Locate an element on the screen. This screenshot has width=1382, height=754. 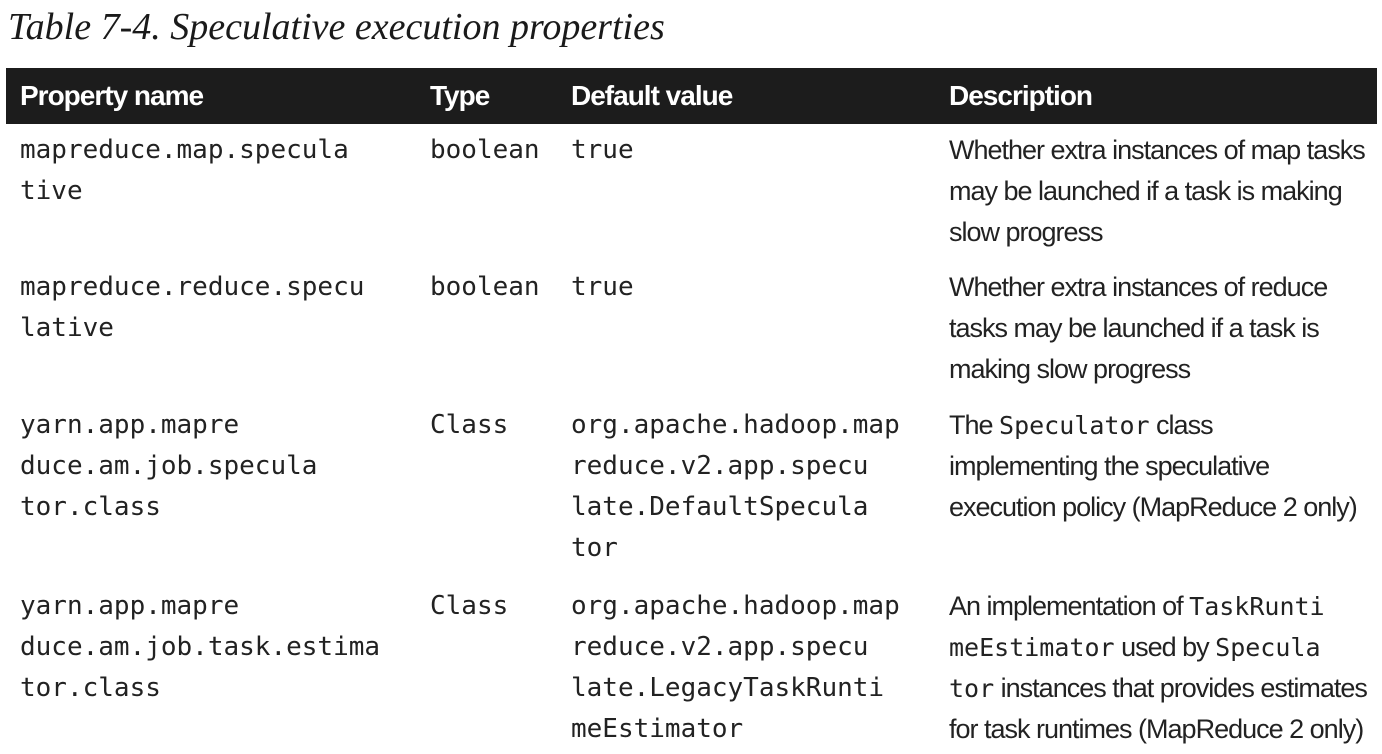
default-value-cell-line: tor is located at coordinates (594, 548).